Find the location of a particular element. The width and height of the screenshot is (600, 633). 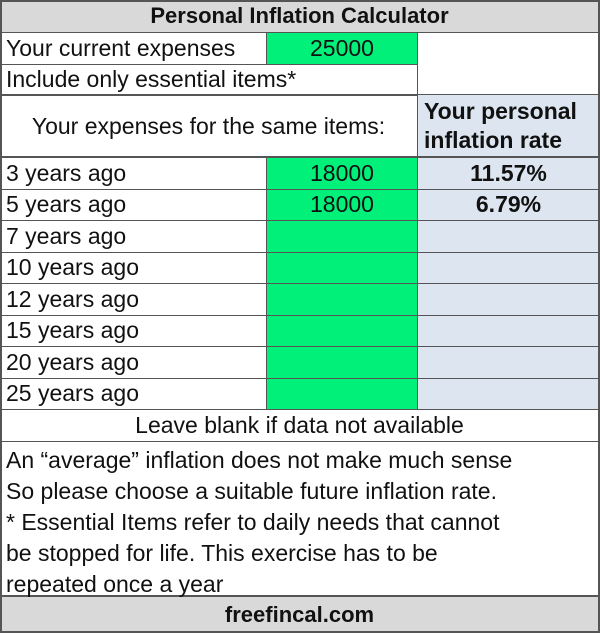

row-label: 15 years ago is located at coordinates (133, 331).